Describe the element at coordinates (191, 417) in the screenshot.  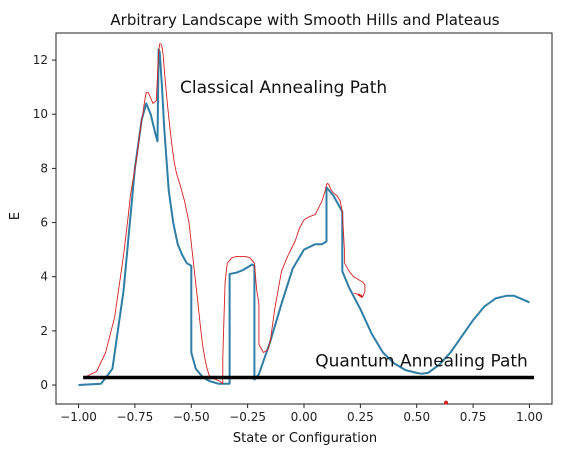
I see `x-tick-label: −0.50` at that location.